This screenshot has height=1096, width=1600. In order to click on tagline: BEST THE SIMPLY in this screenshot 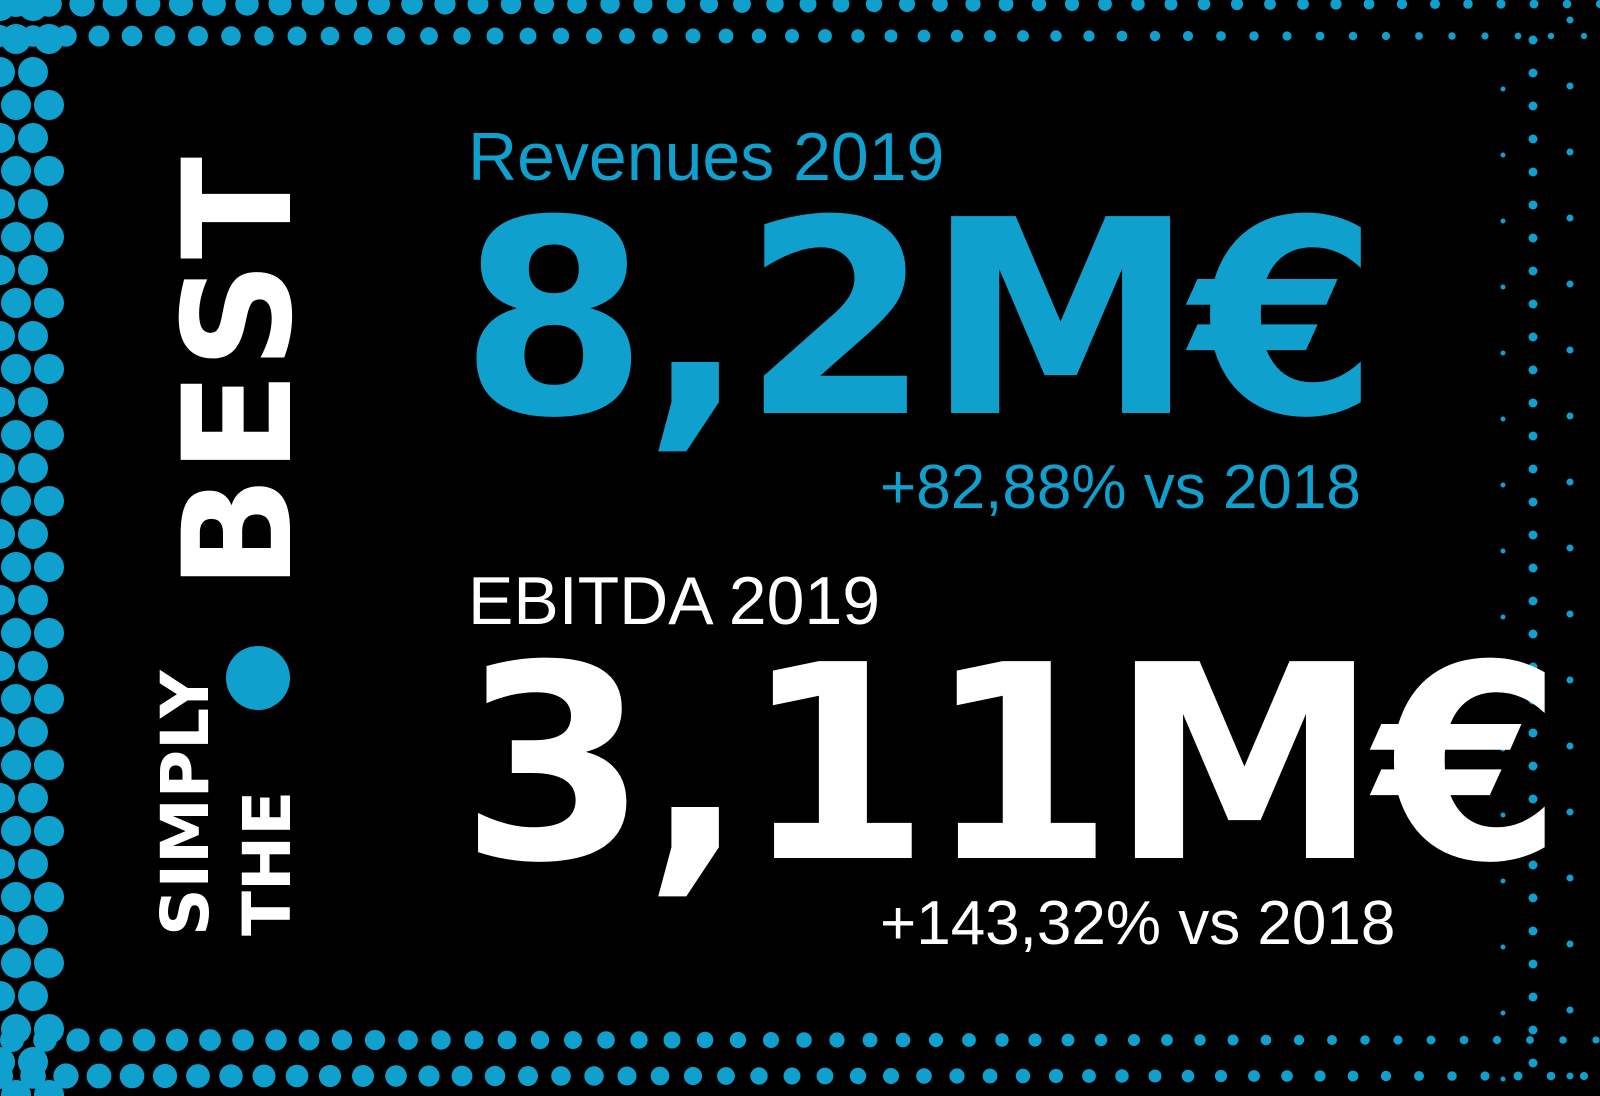, I will do `click(236, 540)`.